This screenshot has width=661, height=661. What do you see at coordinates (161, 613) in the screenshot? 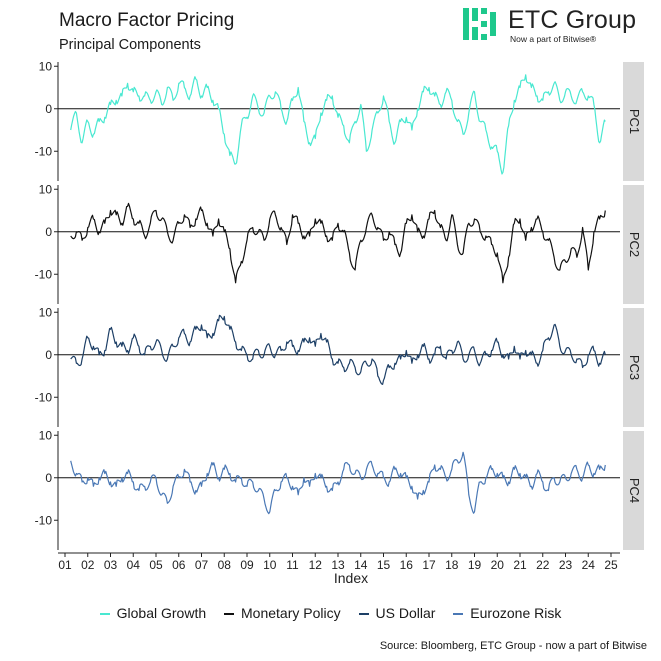
I see `legend-label-global-growth: Global Growth` at bounding box center [161, 613].